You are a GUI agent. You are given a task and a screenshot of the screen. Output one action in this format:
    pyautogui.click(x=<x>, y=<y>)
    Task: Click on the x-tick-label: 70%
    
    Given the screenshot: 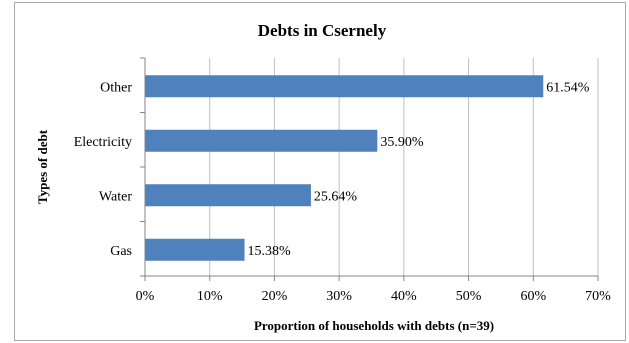 What is the action you would take?
    pyautogui.click(x=598, y=296)
    